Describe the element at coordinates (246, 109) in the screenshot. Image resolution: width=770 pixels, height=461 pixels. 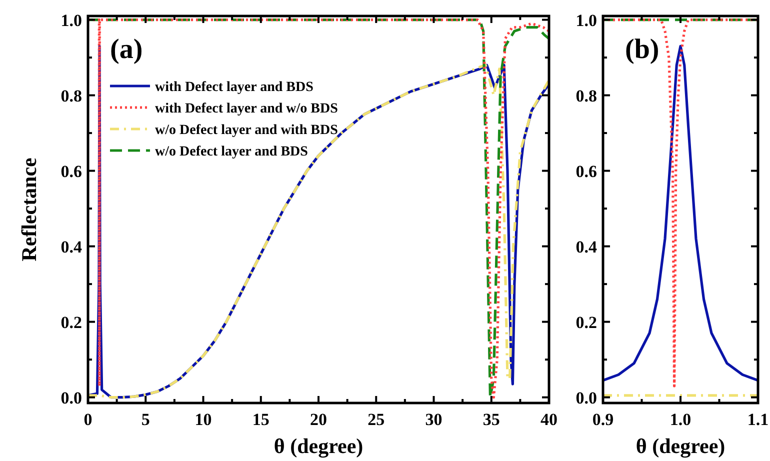
I see `legend-label: with Defect layer and w/o BDS` at that location.